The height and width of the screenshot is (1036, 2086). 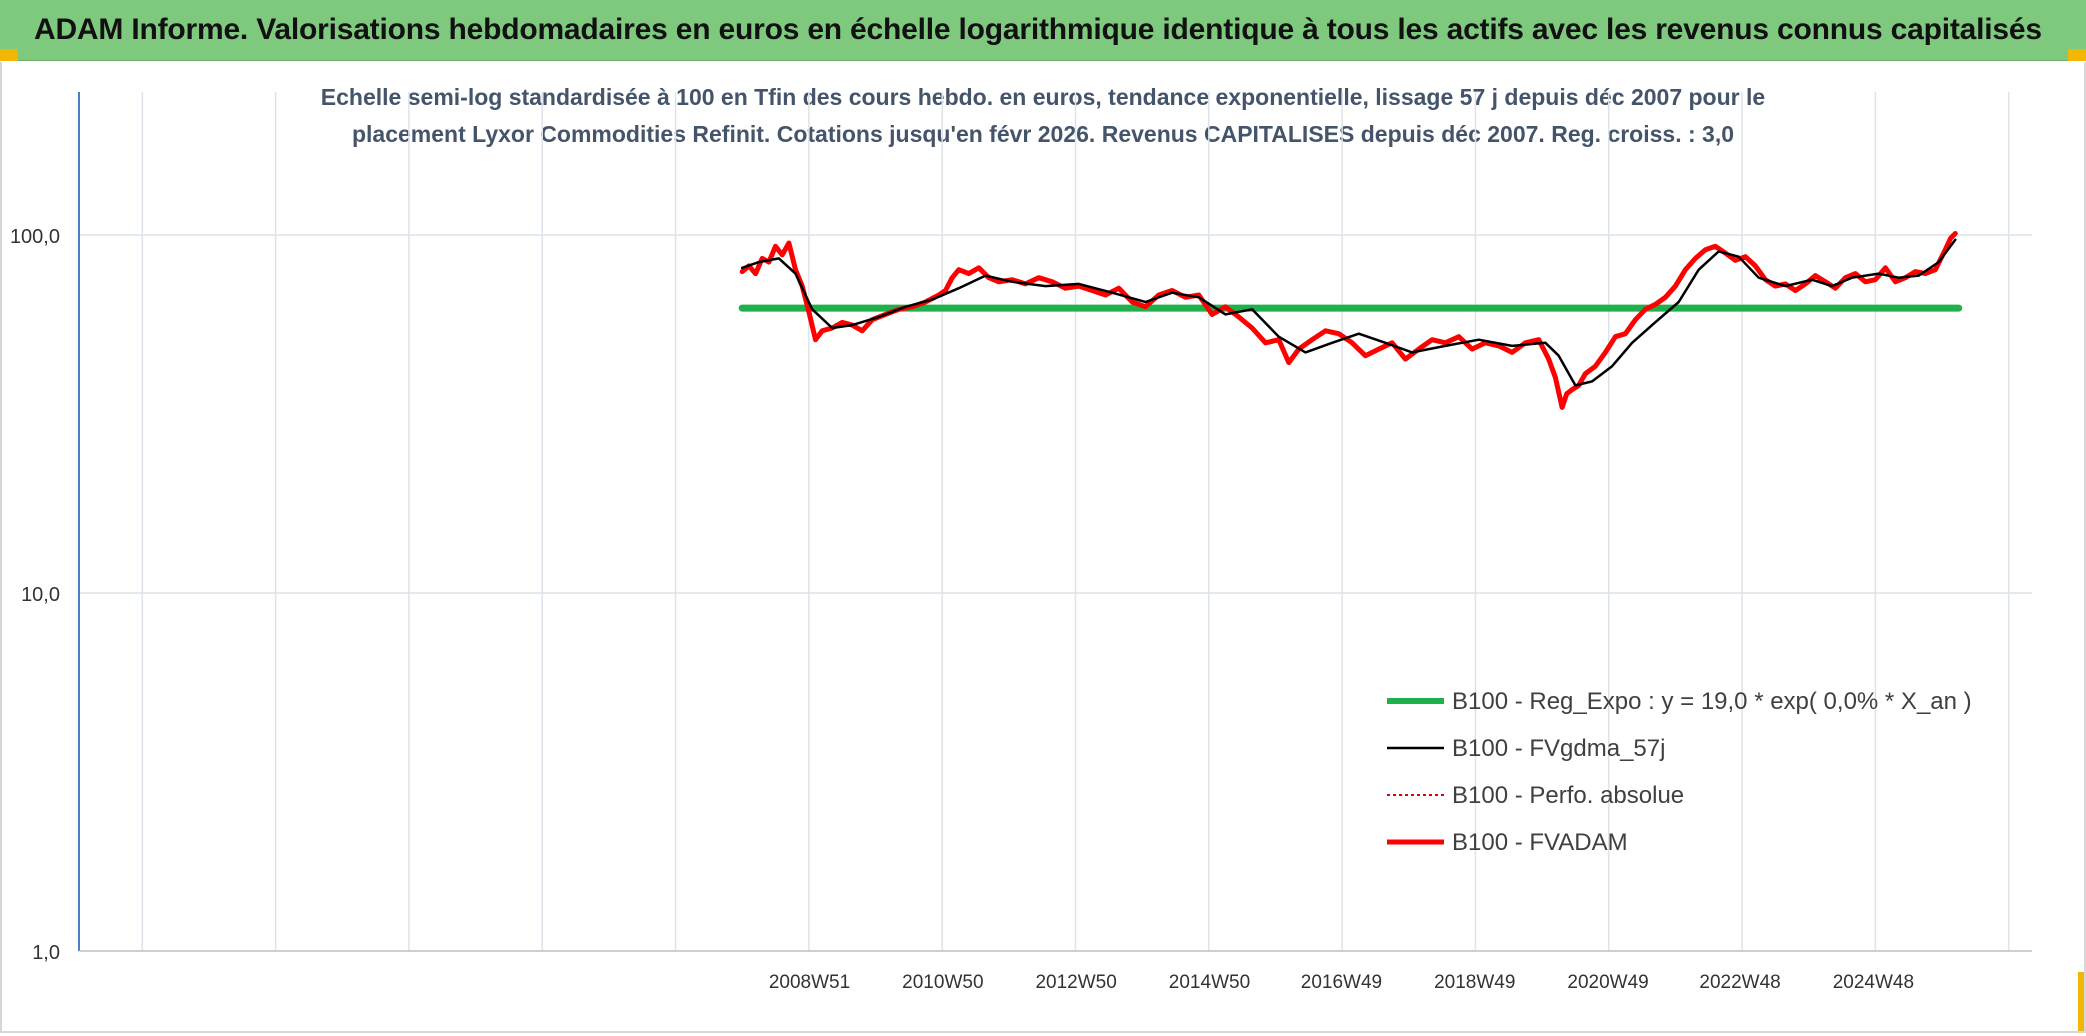 I want to click on y-tick-label: 1,0, so click(x=46, y=953).